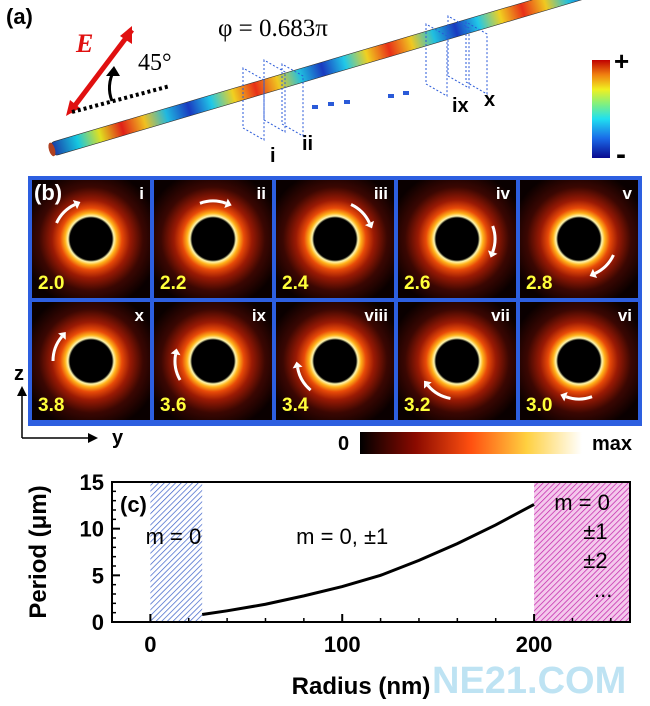 Image resolution: width=650 pixels, height=706 pixels. What do you see at coordinates (84, 43) in the screenshot?
I see `e-field-symbol: E` at bounding box center [84, 43].